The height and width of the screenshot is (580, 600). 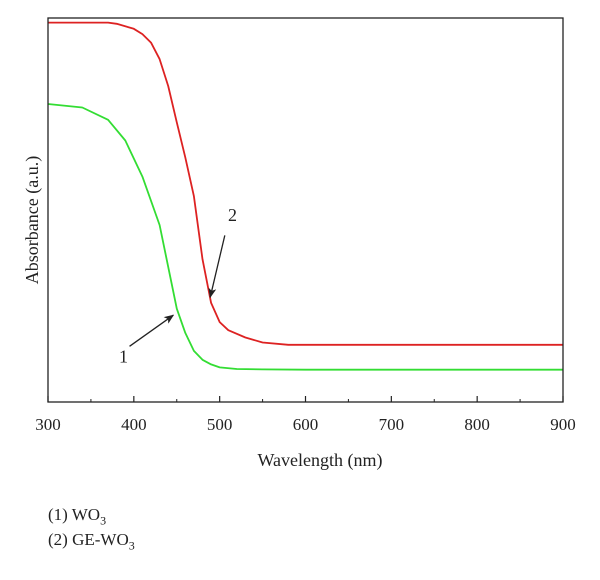 What do you see at coordinates (319, 460) in the screenshot?
I see `x-axis-label: Wavelength (nm)` at bounding box center [319, 460].